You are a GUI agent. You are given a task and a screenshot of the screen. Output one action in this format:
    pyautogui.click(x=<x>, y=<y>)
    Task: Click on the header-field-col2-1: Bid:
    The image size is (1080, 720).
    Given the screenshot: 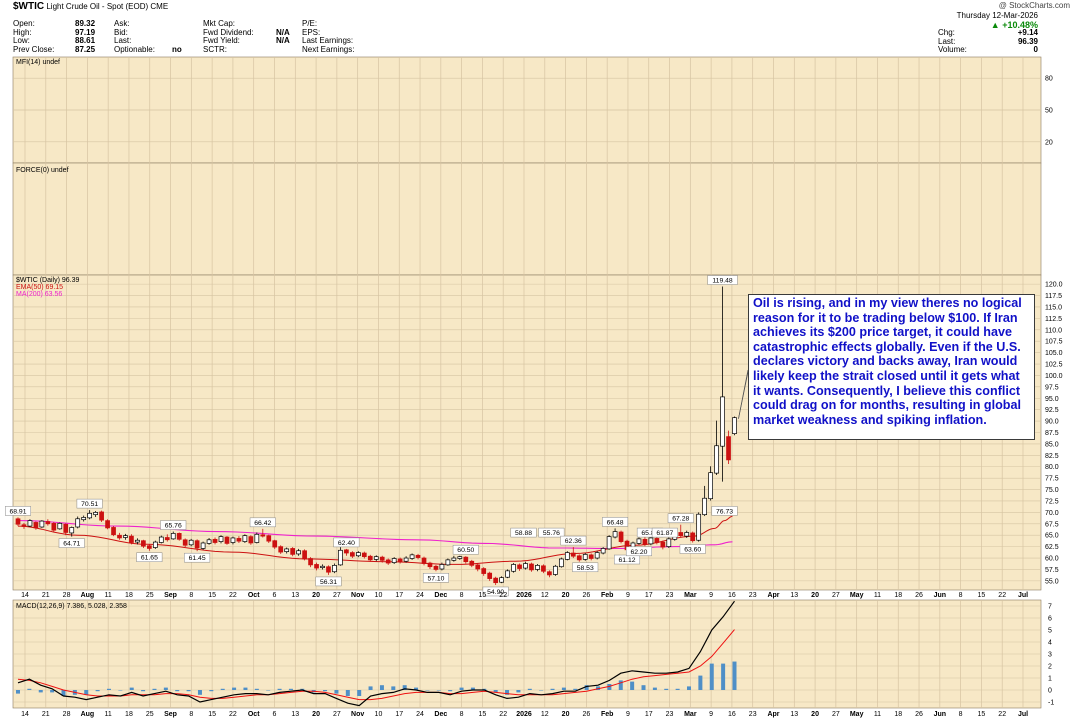 What is the action you would take?
    pyautogui.click(x=121, y=32)
    